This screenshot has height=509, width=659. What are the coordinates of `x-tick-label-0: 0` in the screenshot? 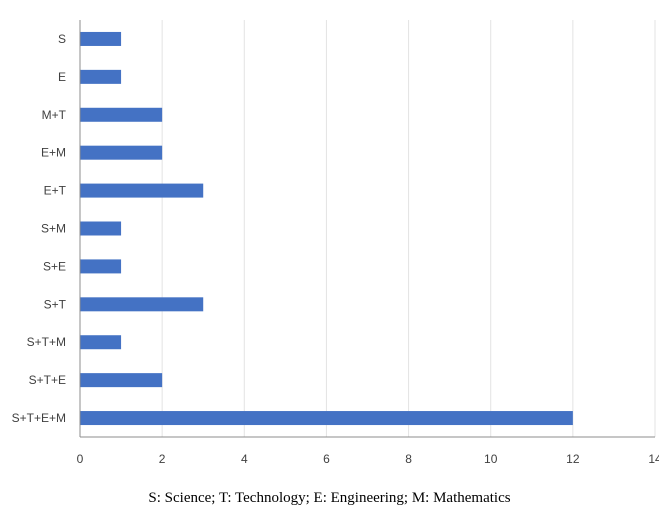 It's located at (80, 459).